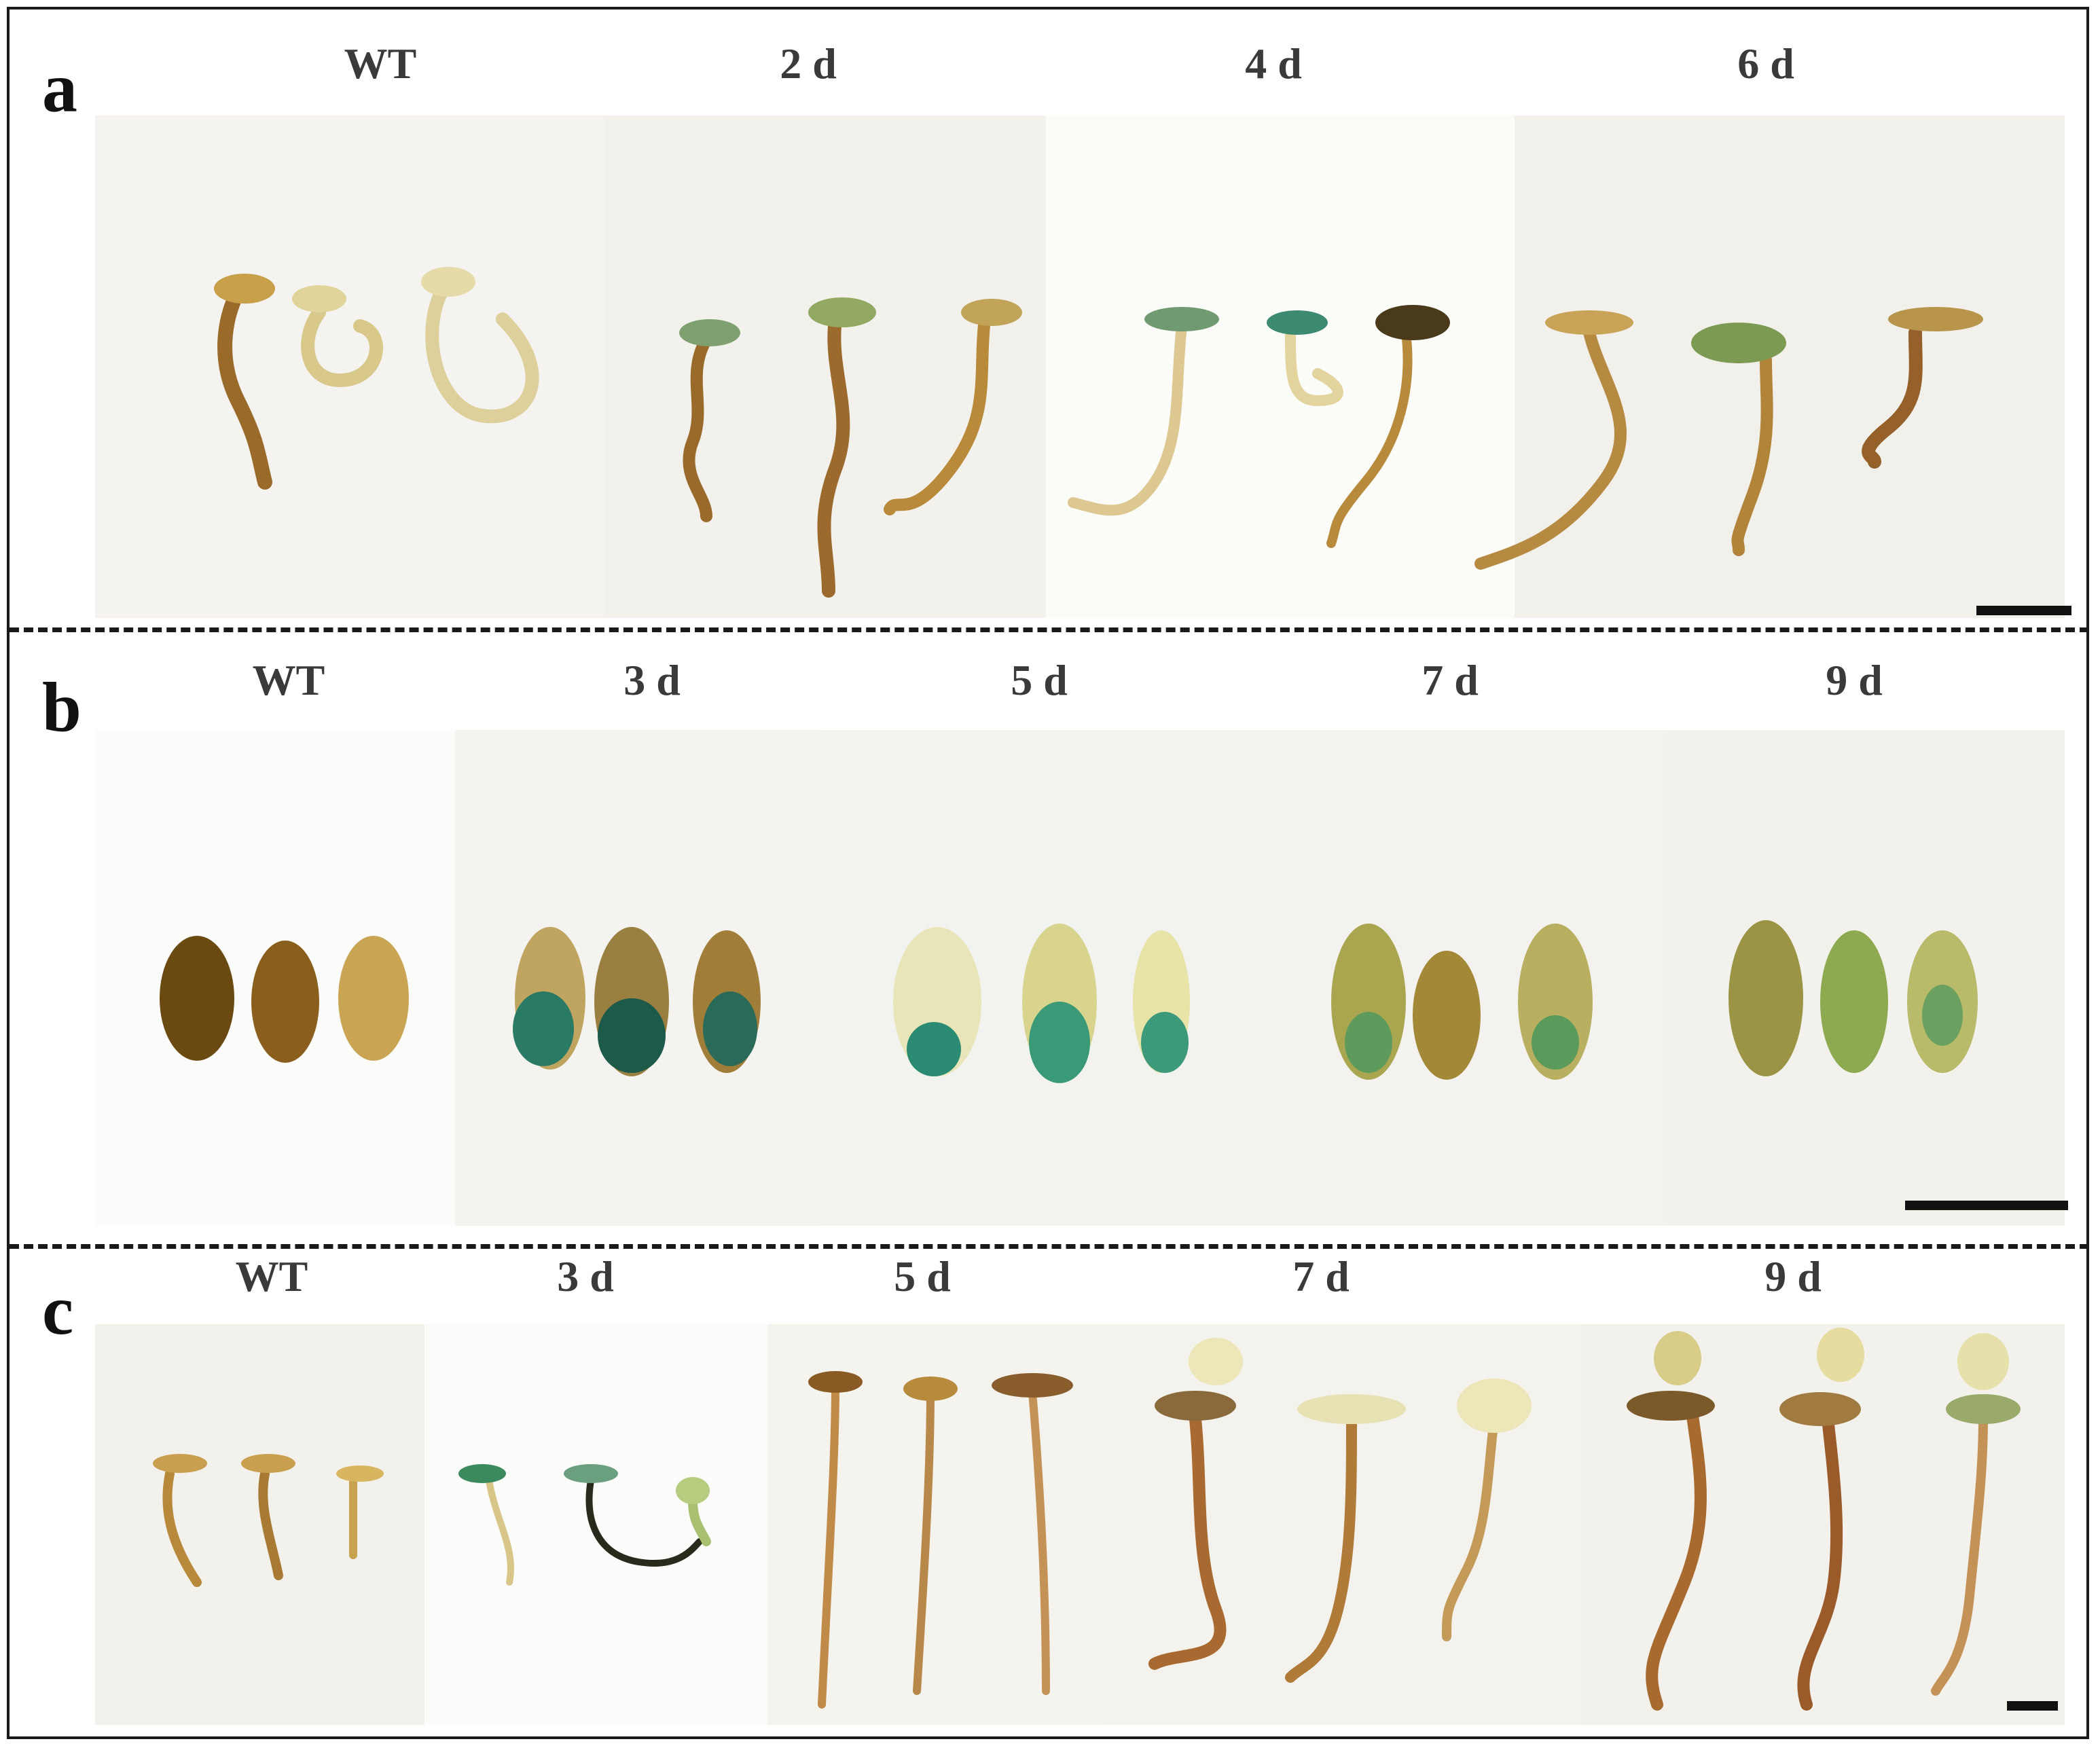 The image size is (2100, 1750). What do you see at coordinates (585, 1276) in the screenshot?
I see `label-c-3d: 3 d` at bounding box center [585, 1276].